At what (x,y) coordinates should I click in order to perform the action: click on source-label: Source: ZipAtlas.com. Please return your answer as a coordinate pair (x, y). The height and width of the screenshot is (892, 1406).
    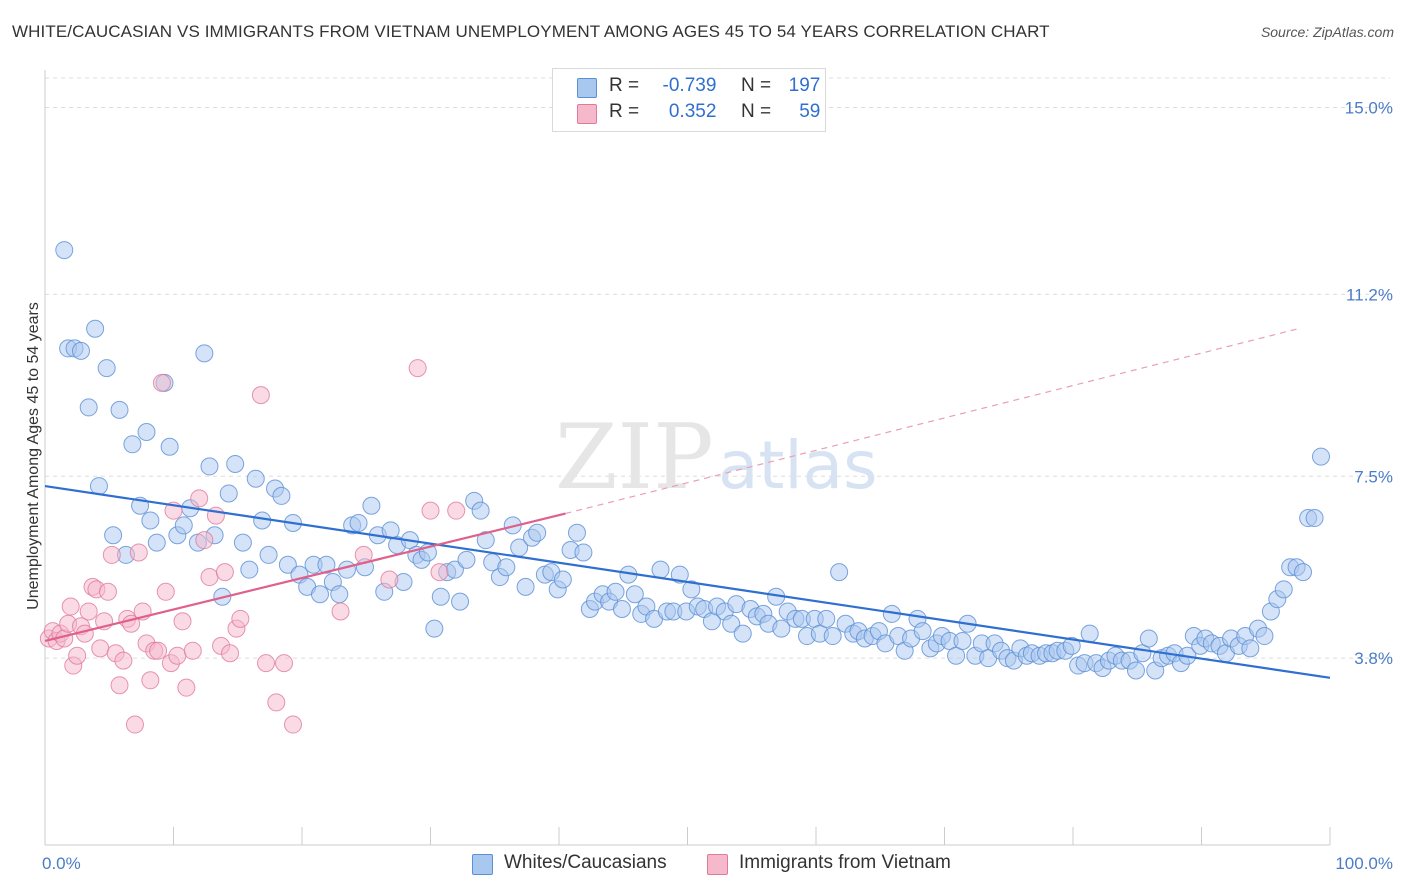
    Looking at the image, I should click on (1327, 32).